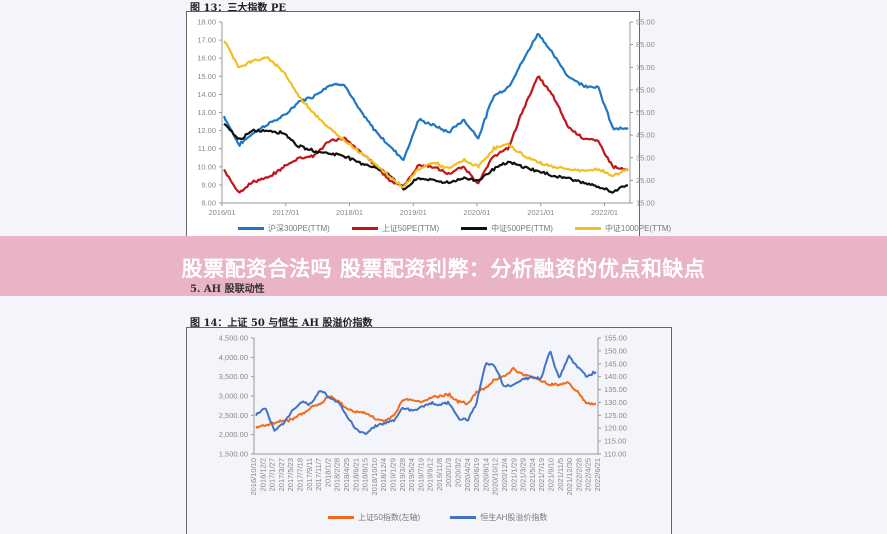 Image resolution: width=887 pixels, height=534 pixels. I want to click on y-left-tick: 3,000.00, so click(233, 396).